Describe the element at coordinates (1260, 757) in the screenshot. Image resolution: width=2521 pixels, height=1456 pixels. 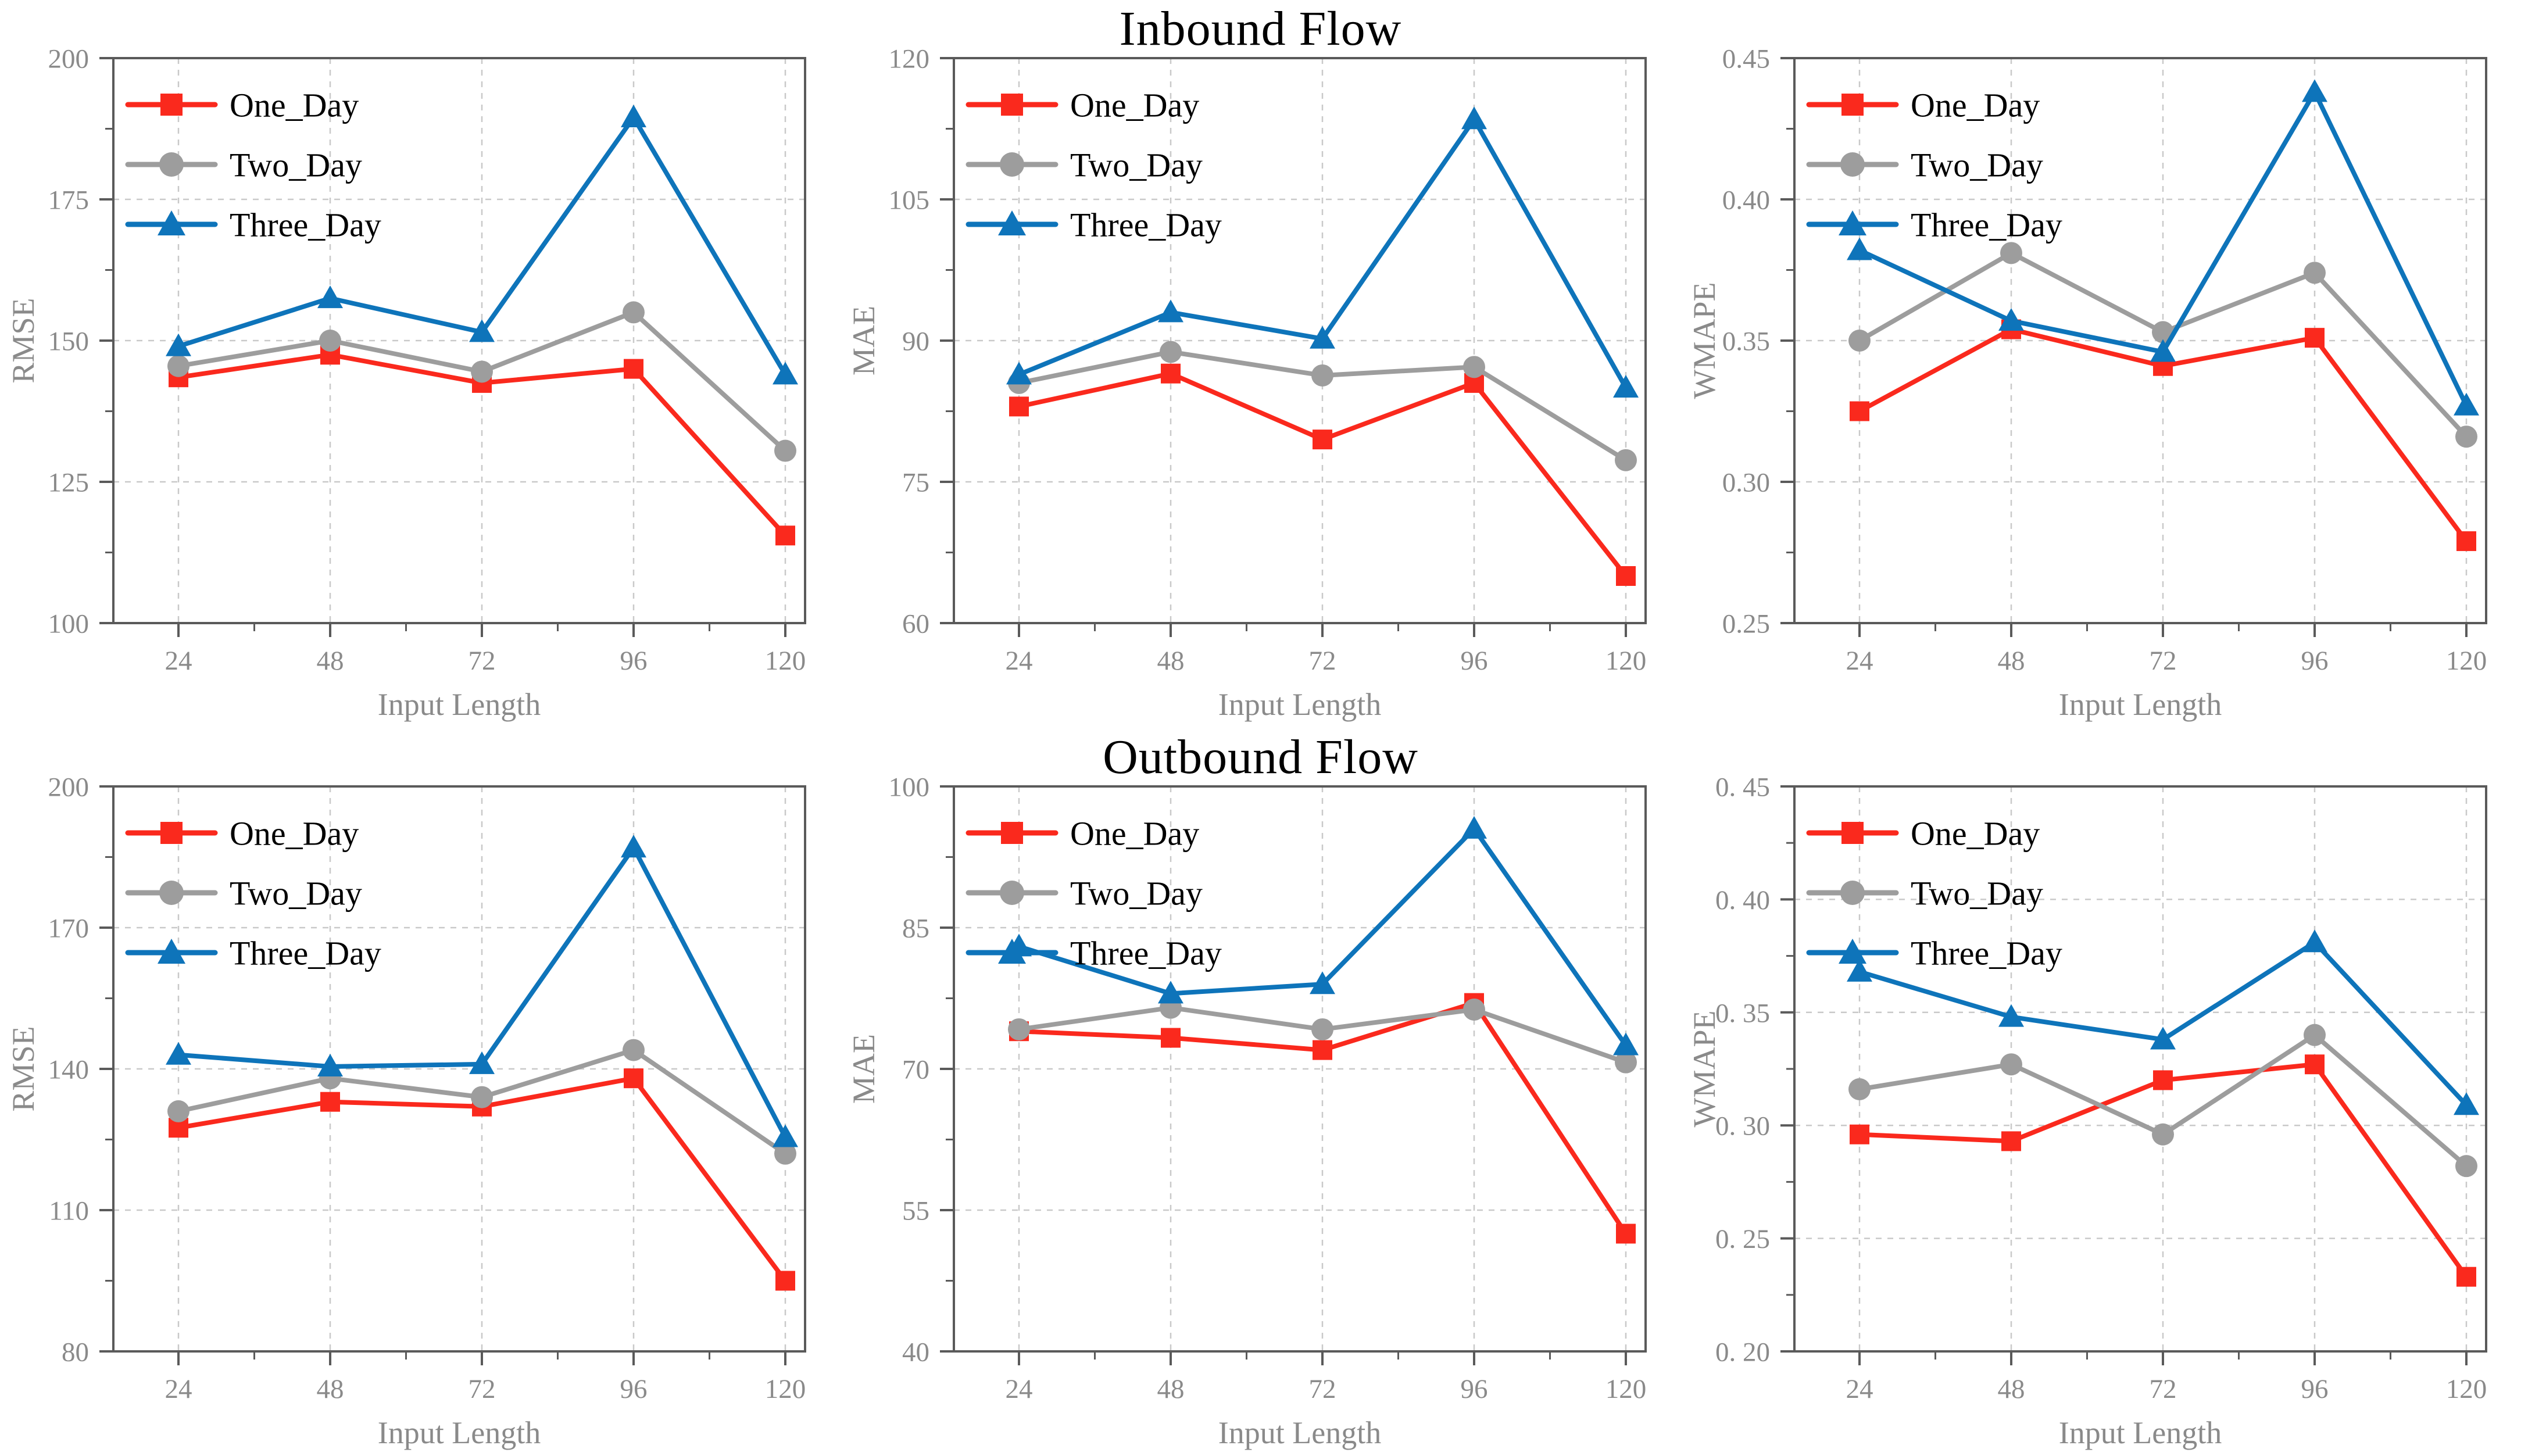
I see `outbound-flow-title: Outbound Flow` at that location.